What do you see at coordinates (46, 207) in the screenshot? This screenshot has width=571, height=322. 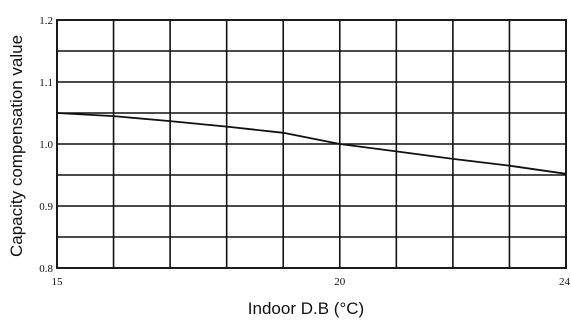 I see `y-tick-label: 0.9` at bounding box center [46, 207].